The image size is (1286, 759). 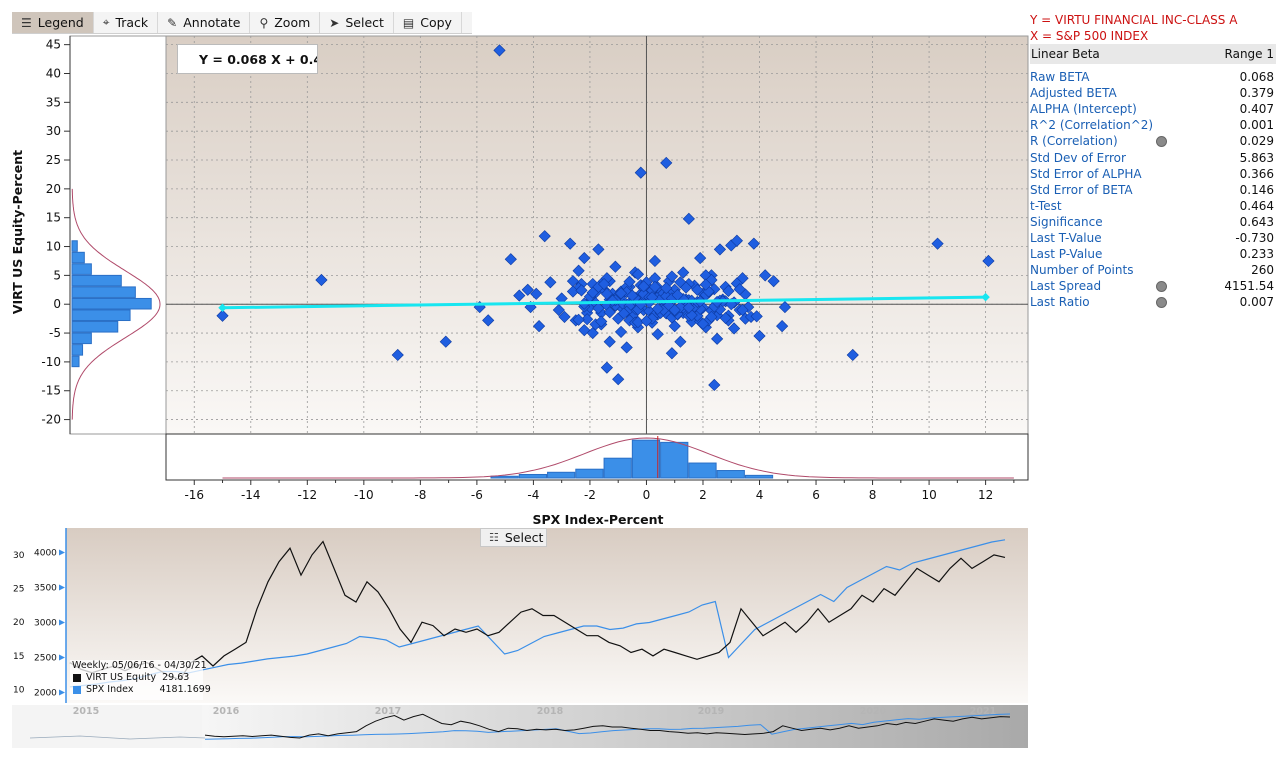 I want to click on y-tick-label: -15, so click(x=51, y=391).